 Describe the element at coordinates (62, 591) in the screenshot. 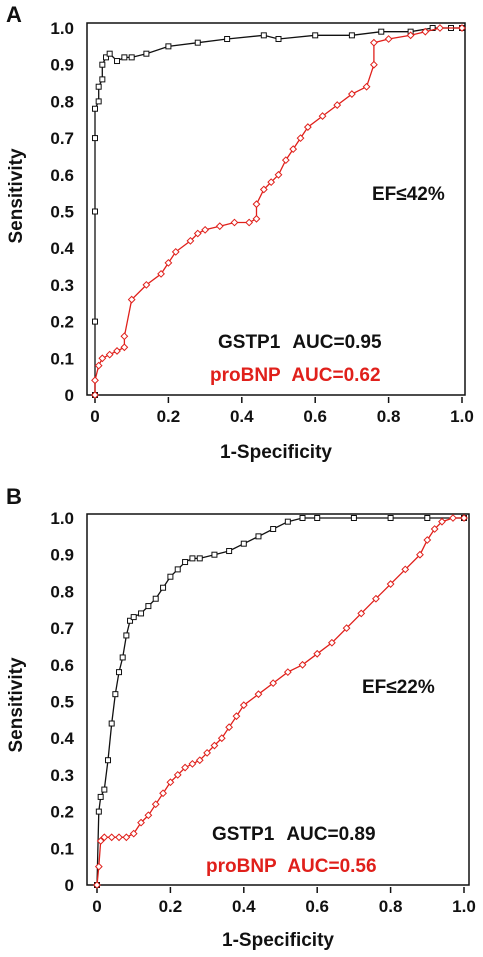

I see `y-tick-label: 0.8` at that location.